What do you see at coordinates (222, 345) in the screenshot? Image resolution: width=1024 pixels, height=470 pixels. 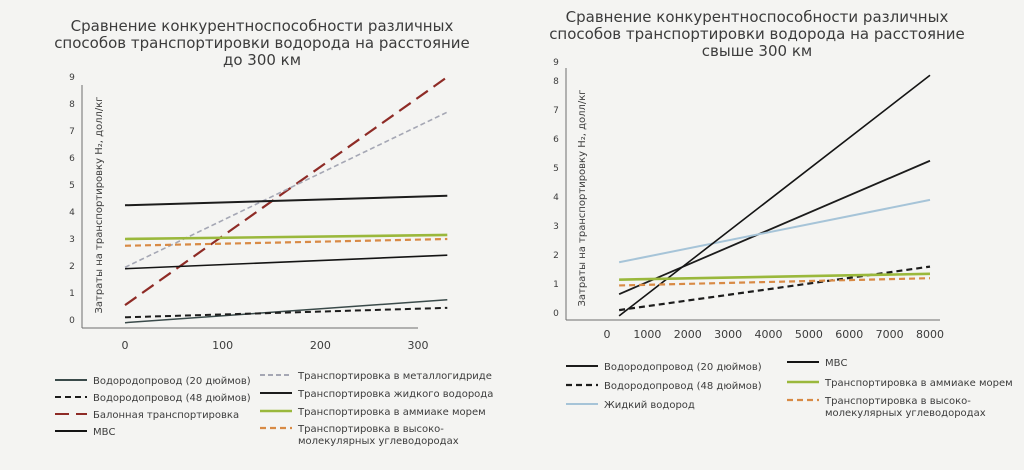 I see `x-tick-label: 100` at bounding box center [222, 345].